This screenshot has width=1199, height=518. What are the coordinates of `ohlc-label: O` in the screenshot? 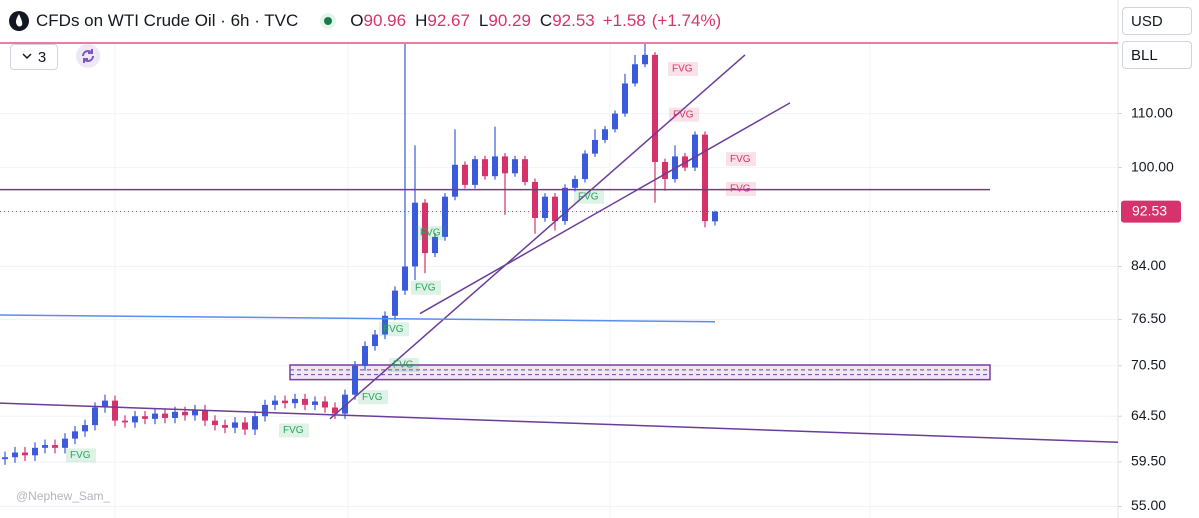 It's located at (357, 20).